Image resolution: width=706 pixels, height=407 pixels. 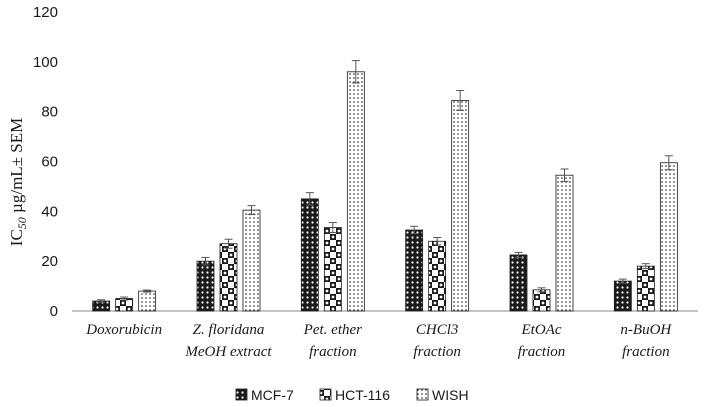 I want to click on legend-item-mcf-7: MCF-7, so click(x=264, y=395).